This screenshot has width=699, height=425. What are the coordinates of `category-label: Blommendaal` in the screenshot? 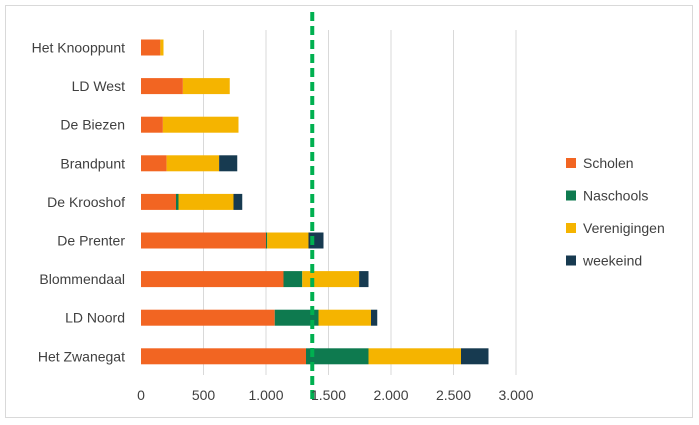 It's located at (82, 279).